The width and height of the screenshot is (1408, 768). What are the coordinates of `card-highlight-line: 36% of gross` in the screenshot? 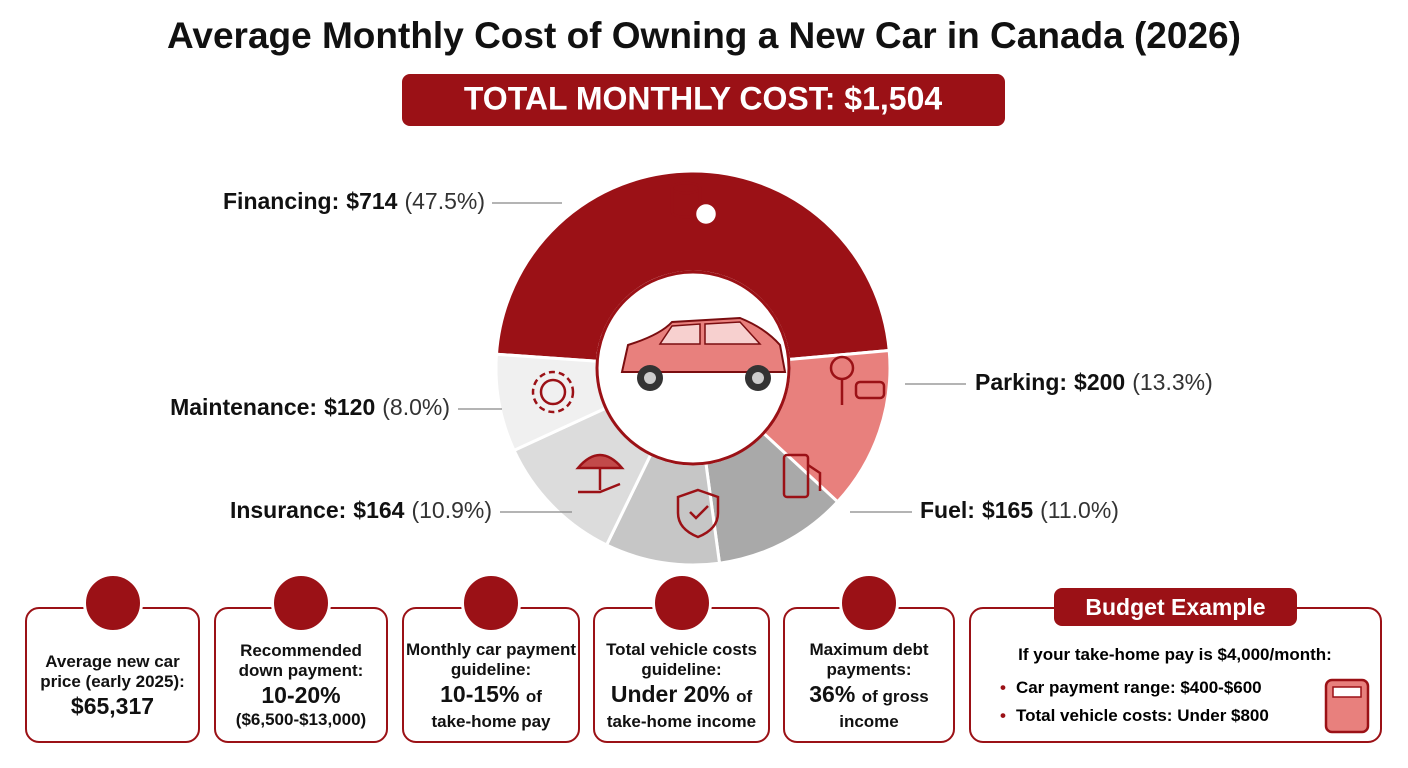 It's located at (869, 695).